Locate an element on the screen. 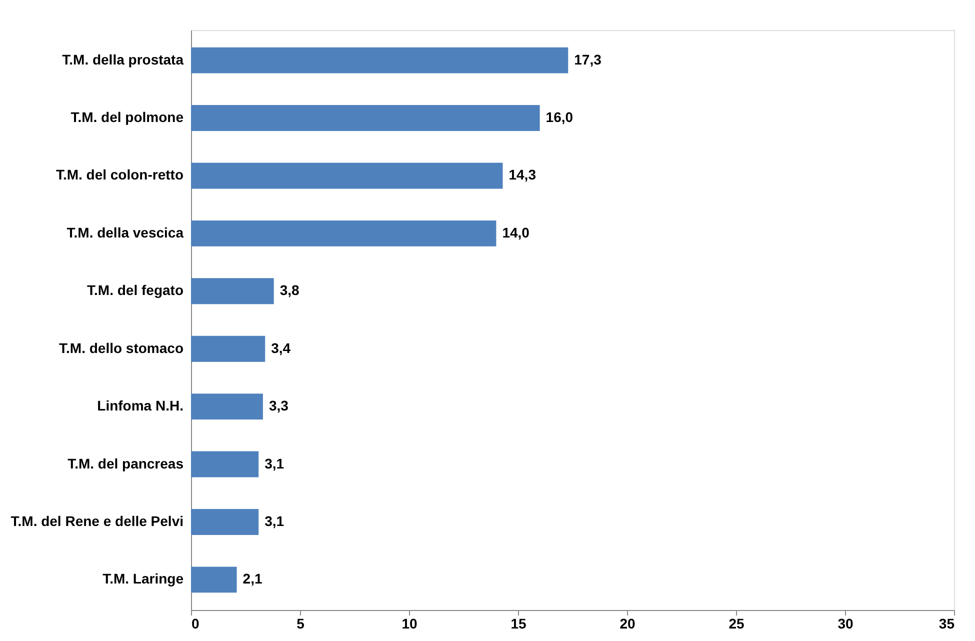  x-tick-label: 0 is located at coordinates (196, 624).